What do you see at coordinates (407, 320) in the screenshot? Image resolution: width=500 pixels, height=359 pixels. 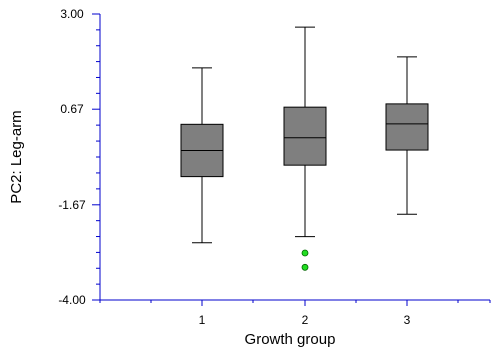 I see `x-tick-label: 3` at bounding box center [407, 320].